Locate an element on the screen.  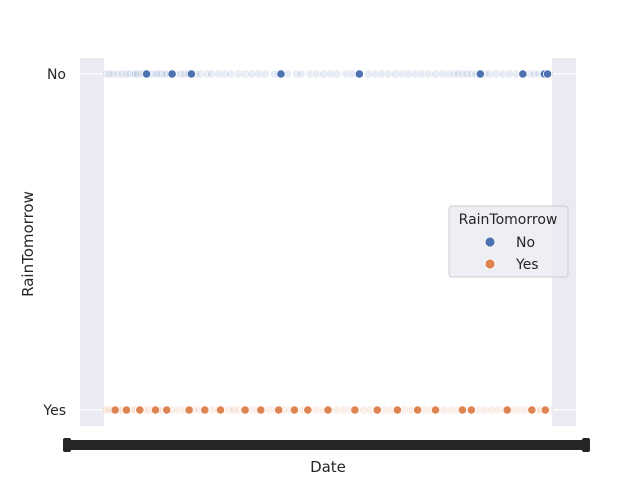
legend-label-yes: Yes is located at coordinates (527, 265).